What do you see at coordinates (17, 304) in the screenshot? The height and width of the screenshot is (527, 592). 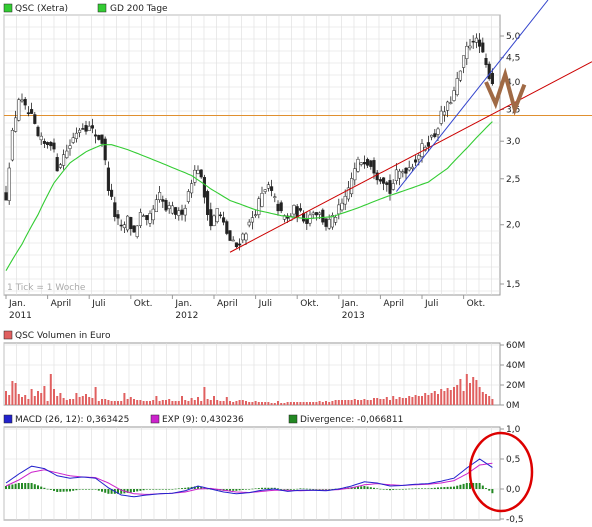 I see `price-x-tick-label: Jan.` at bounding box center [17, 304].